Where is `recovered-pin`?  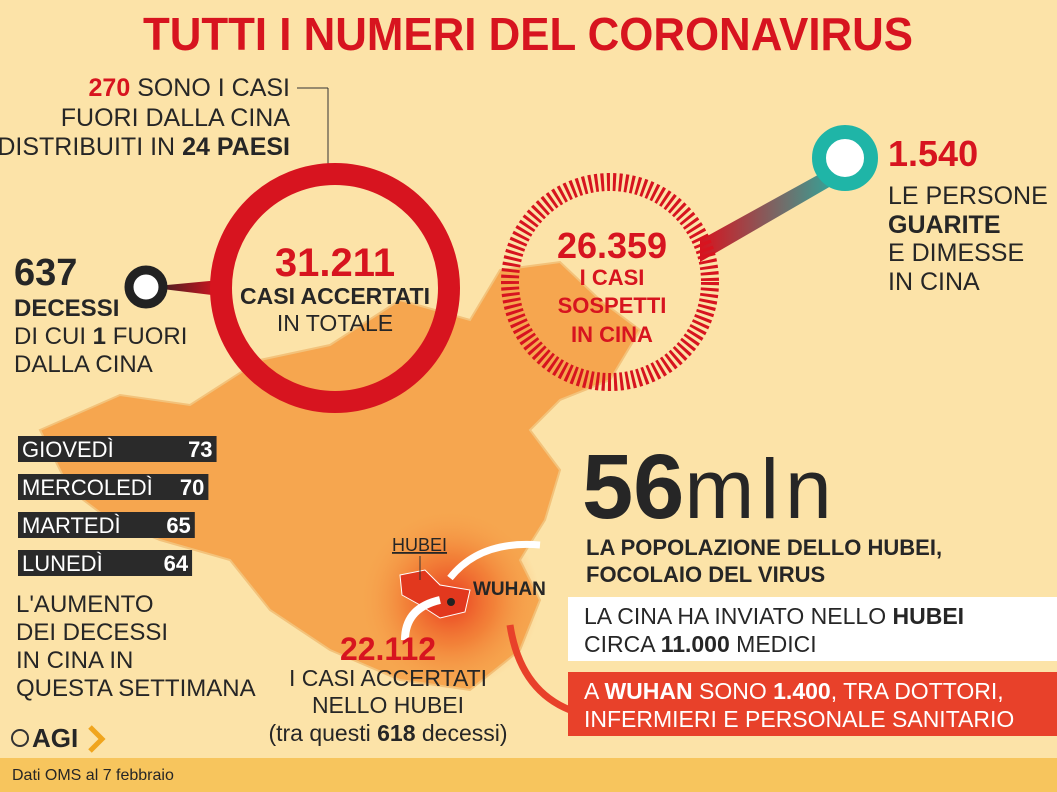 recovered-pin is located at coordinates (845, 158).